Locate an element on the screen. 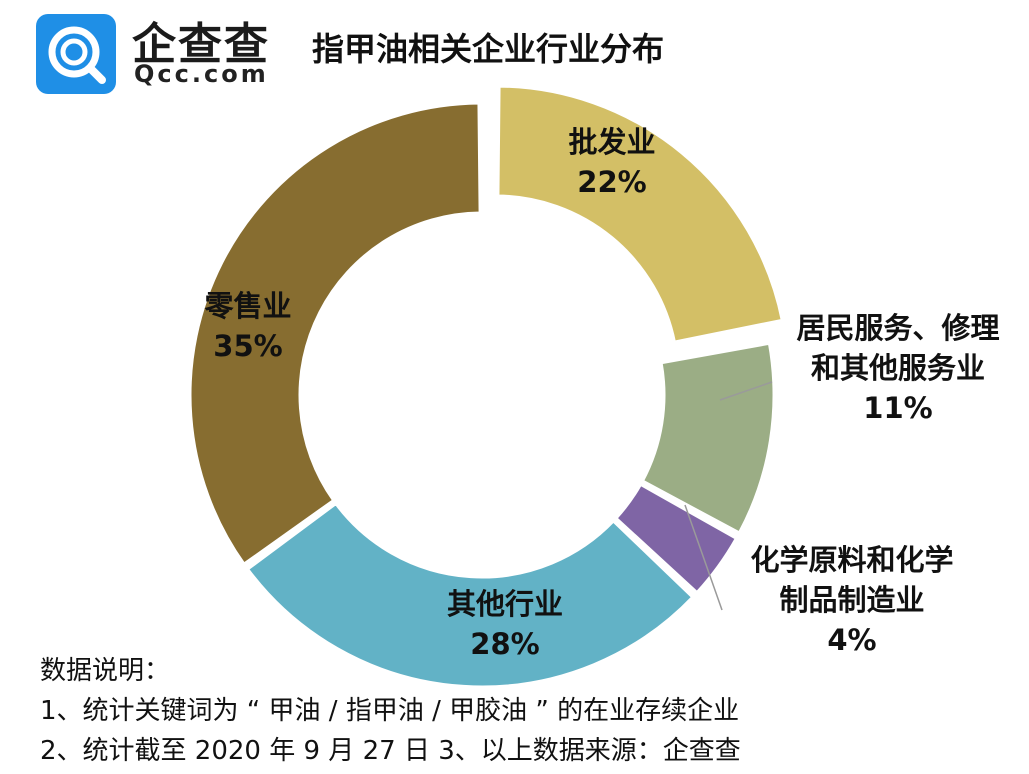 This screenshot has width=1029, height=774. brand-name: 企查查 is located at coordinates (201, 44).